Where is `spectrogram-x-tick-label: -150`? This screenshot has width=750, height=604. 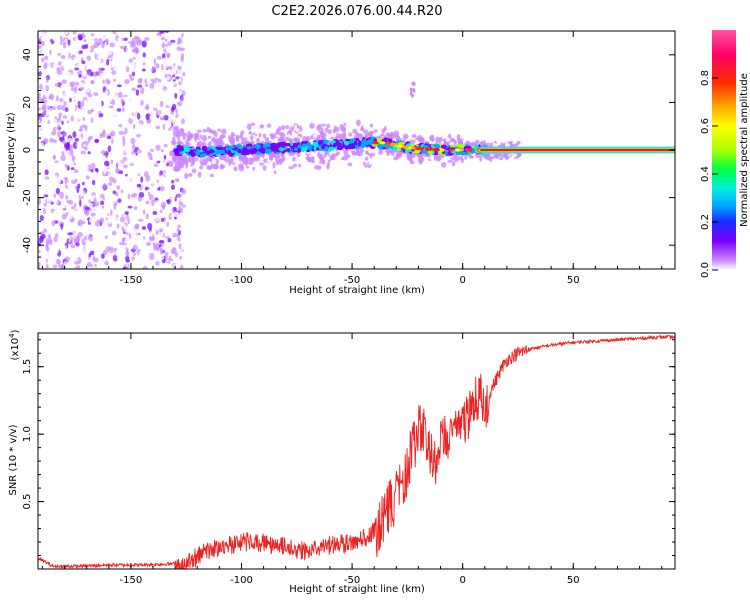
spectrogram-x-tick-label: -150 is located at coordinates (131, 280).